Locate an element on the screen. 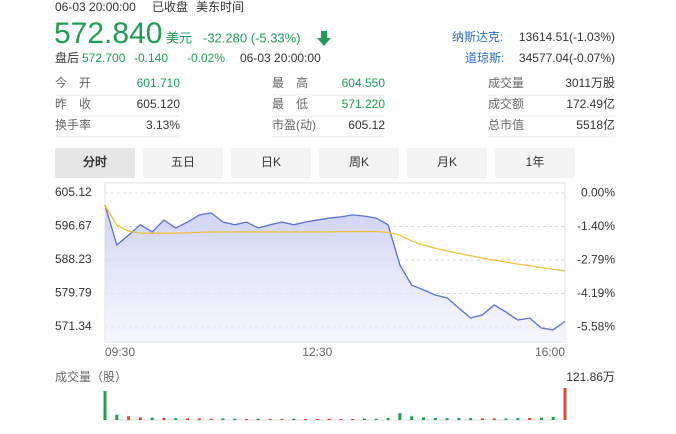  y-tick-label: 571.34 is located at coordinates (73, 326).